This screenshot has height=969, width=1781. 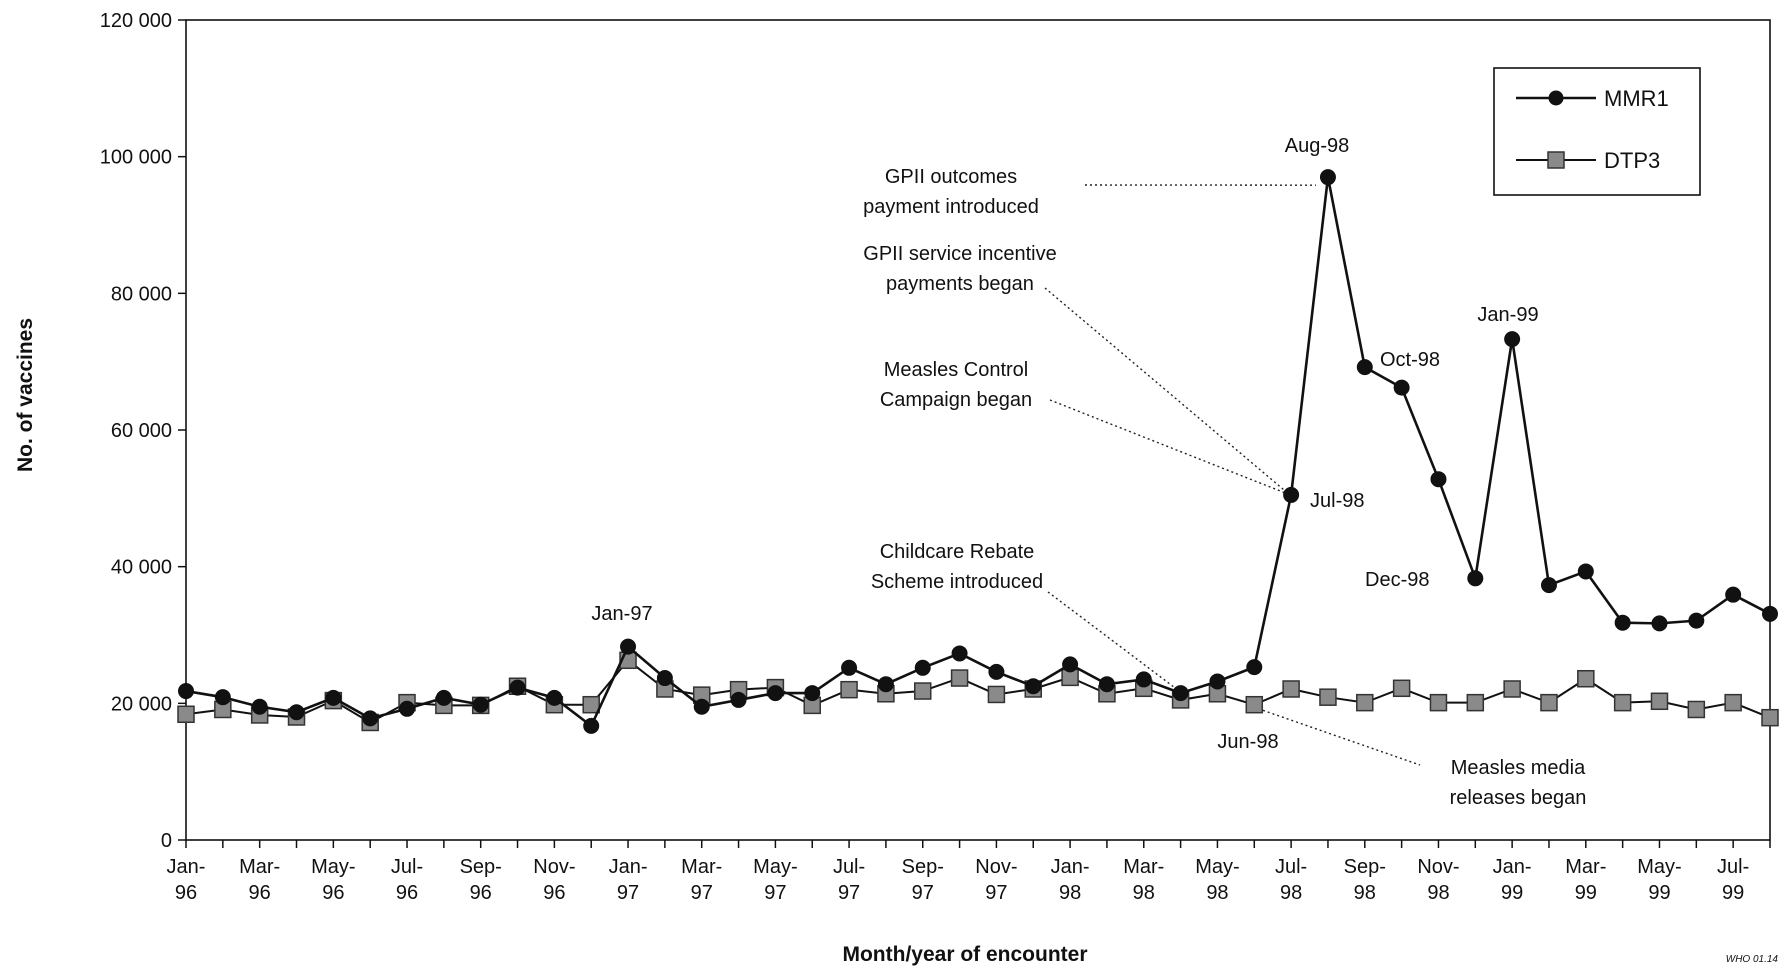 What do you see at coordinates (956, 370) in the screenshot?
I see `annotation-text: Measles Control` at bounding box center [956, 370].